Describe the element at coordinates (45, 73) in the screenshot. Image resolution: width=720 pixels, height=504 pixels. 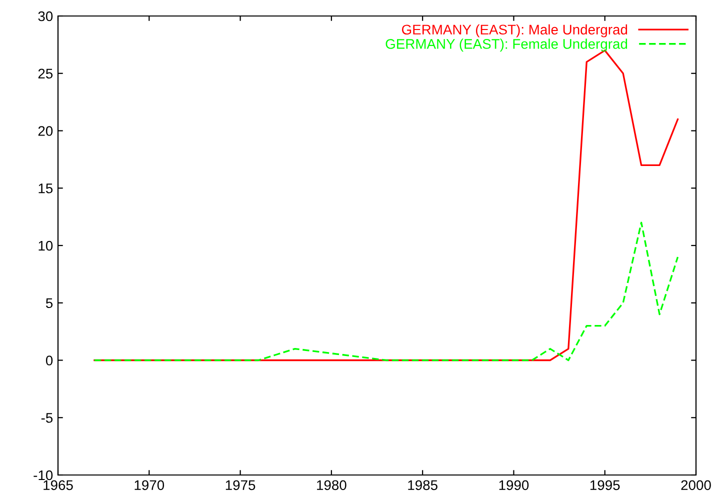
I see `y-tick-label: 25` at that location.